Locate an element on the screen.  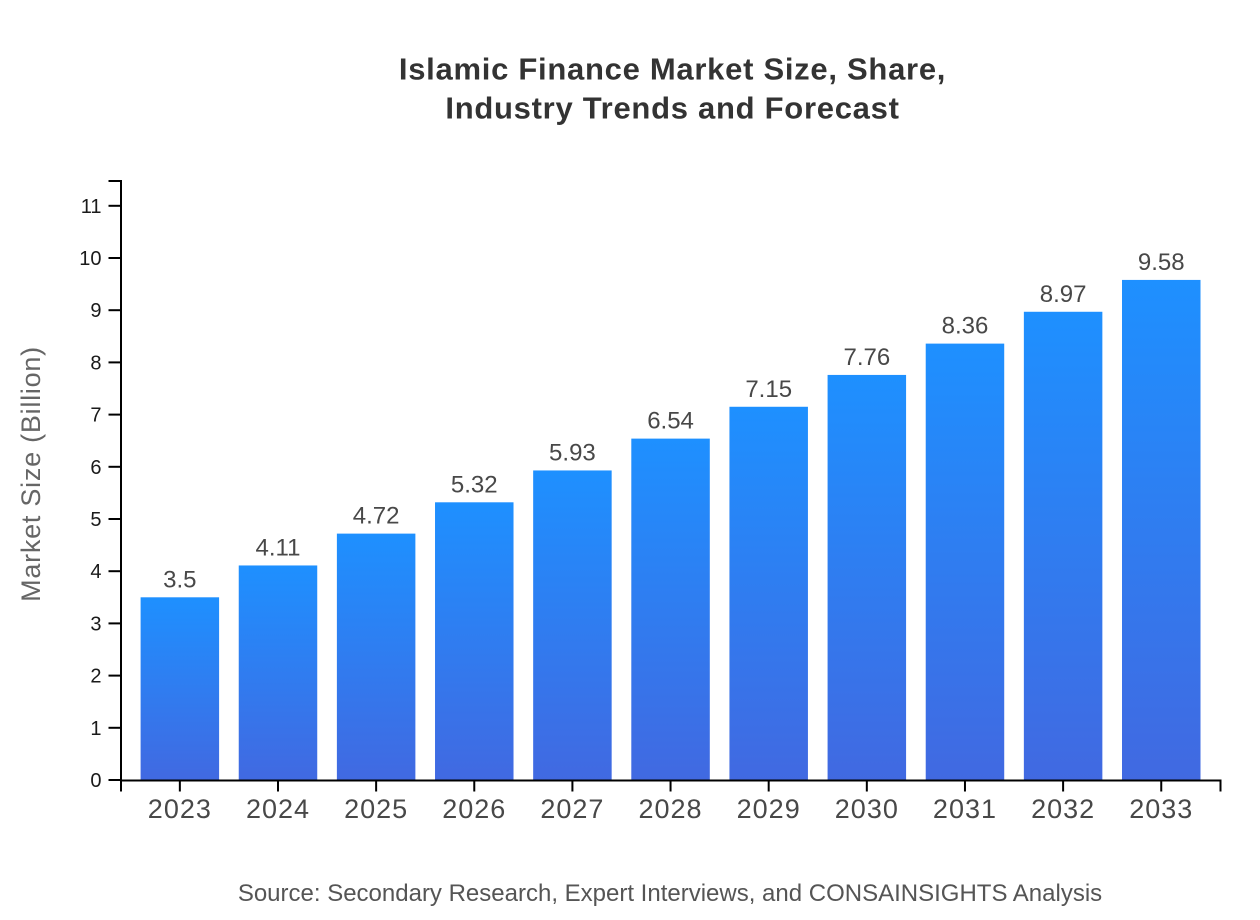
svg-text: 2028 is located at coordinates (671, 809).